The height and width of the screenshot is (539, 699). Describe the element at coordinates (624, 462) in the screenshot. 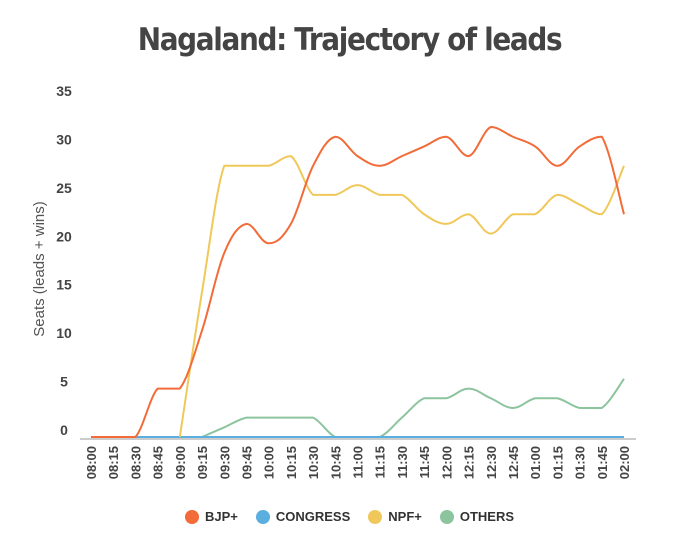

I see `x-tick-label: 02:00` at that location.